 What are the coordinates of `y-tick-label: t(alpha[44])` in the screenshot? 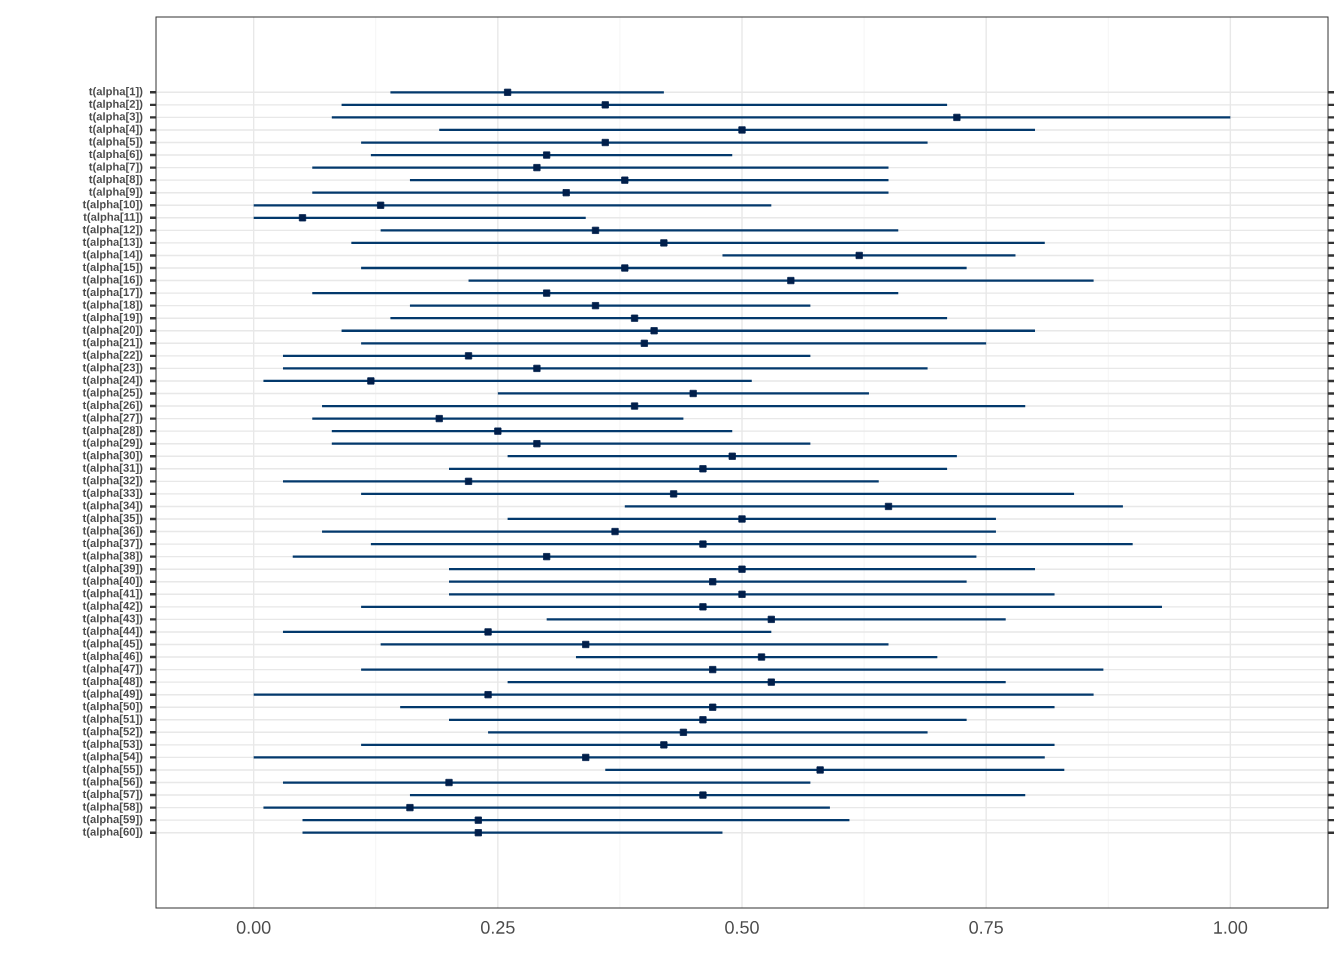 It's located at (112, 632).